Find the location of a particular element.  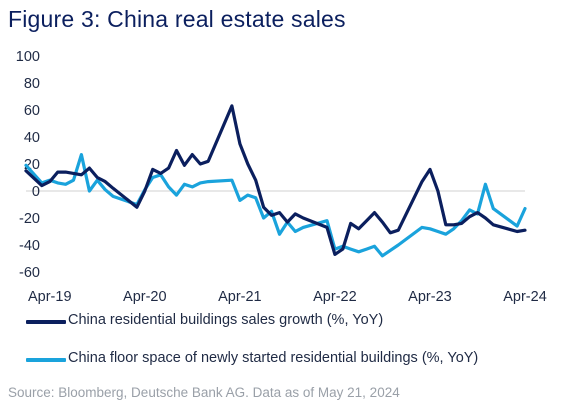

y-tick-label: 60 is located at coordinates (32, 111).